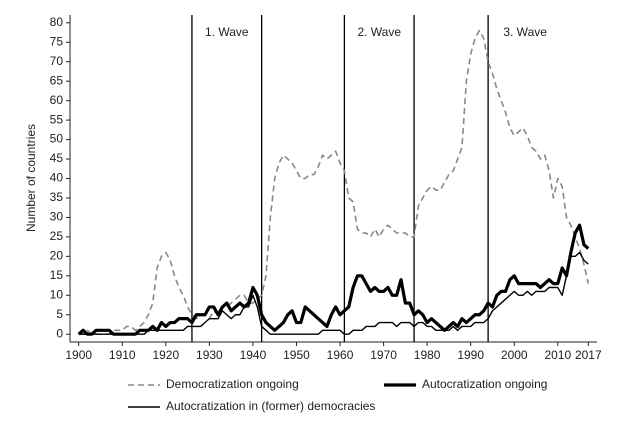 The image size is (640, 426). What do you see at coordinates (57, 22) in the screenshot?
I see `y-tick-label: 80` at bounding box center [57, 22].